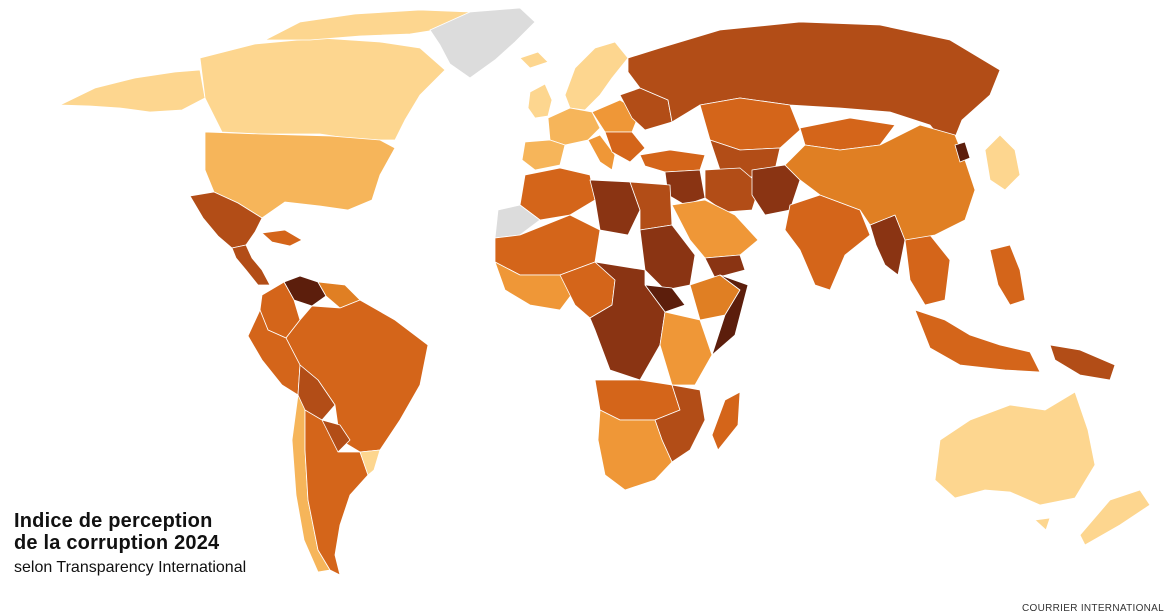 This screenshot has width=1170, height=614. I want to click on region-uruguay, so click(370, 462).